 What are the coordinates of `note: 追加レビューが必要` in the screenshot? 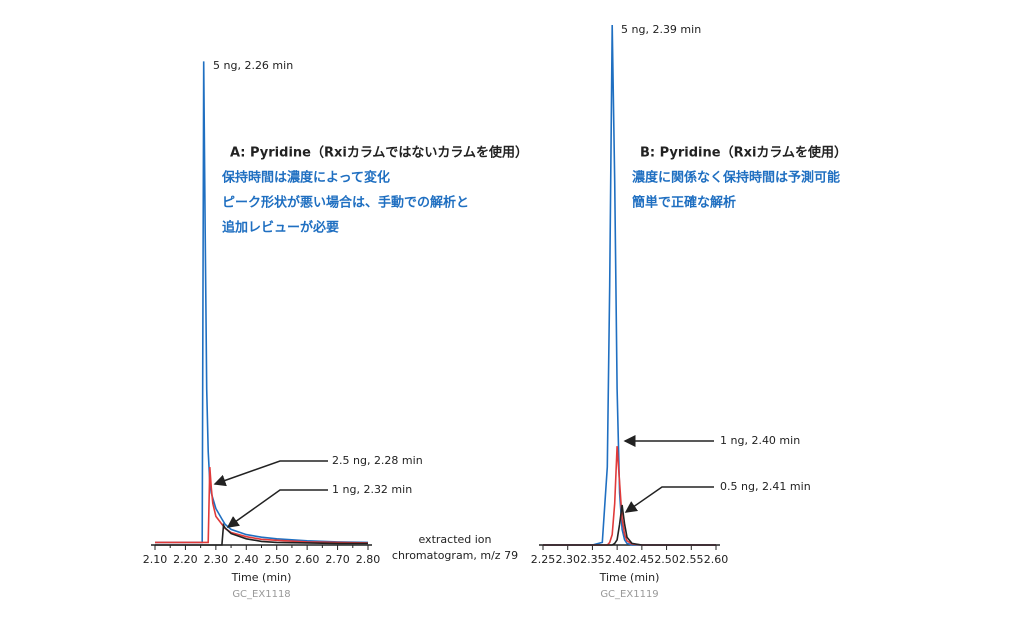 It's located at (280, 228).